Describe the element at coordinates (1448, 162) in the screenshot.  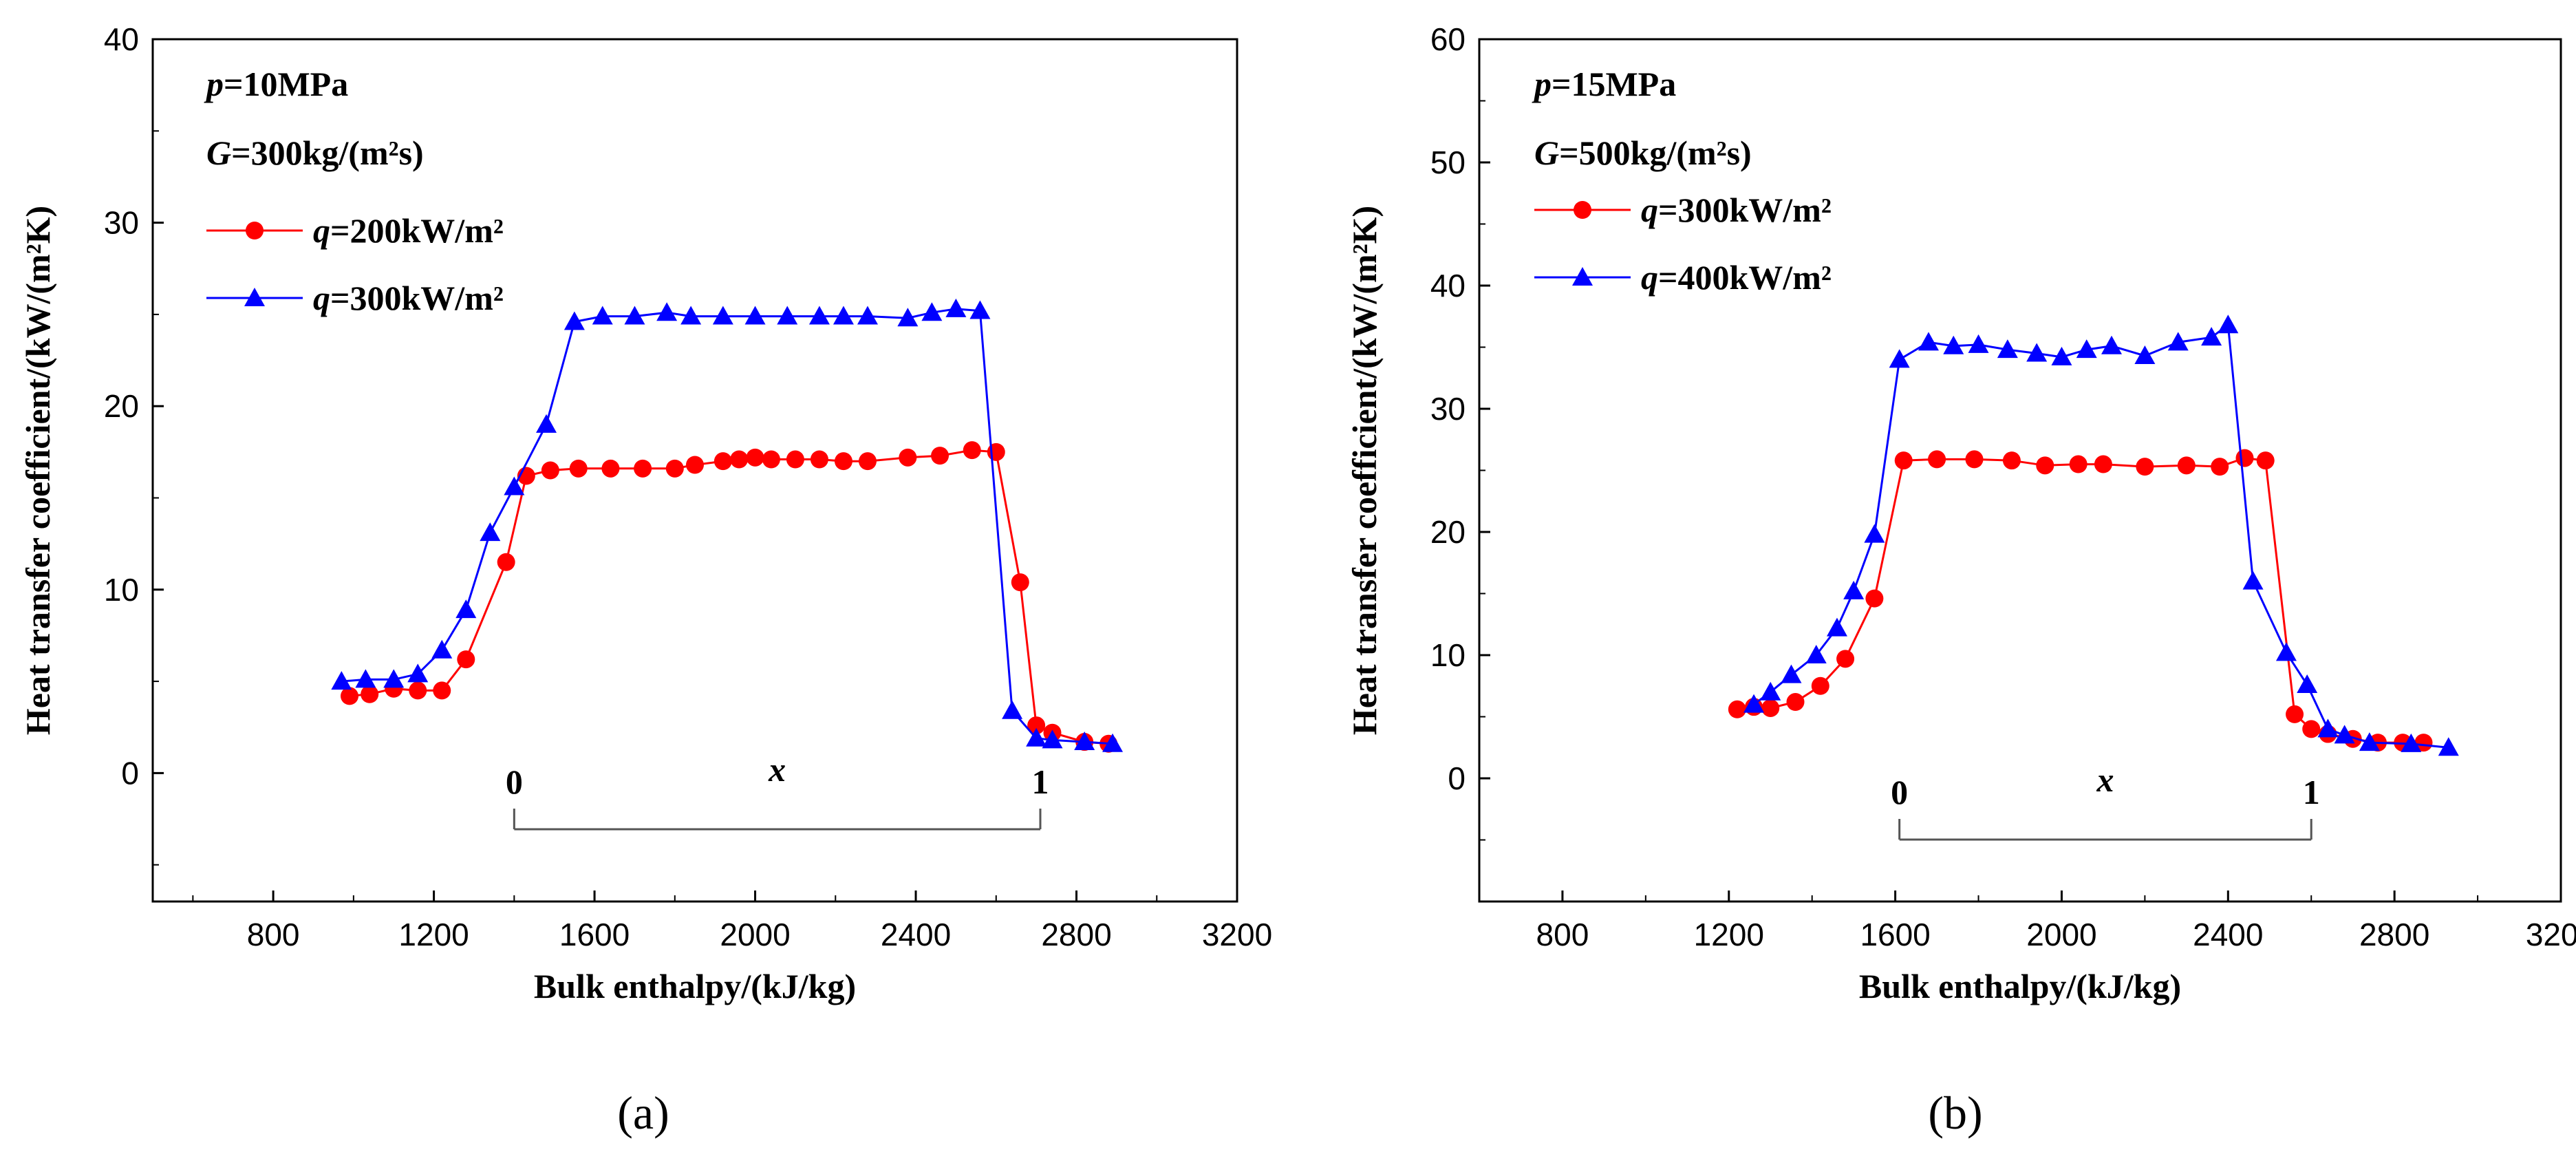
I see `y-tick-label: 50` at that location.